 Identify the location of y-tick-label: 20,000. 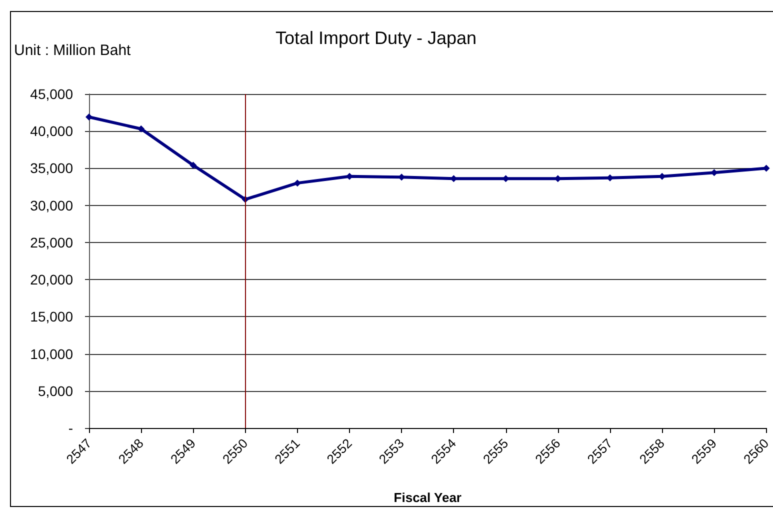
(52, 280).